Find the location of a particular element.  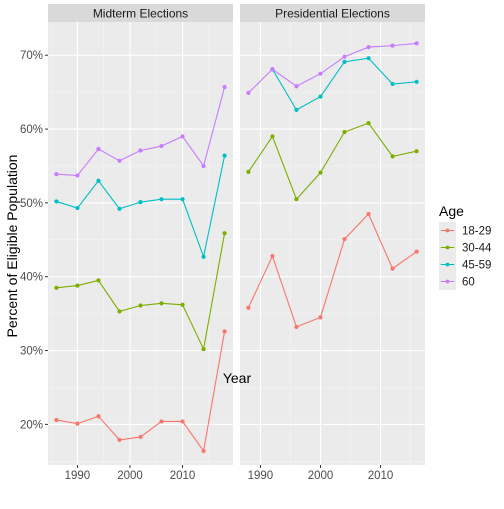

legend-title: Age is located at coordinates (451, 211).